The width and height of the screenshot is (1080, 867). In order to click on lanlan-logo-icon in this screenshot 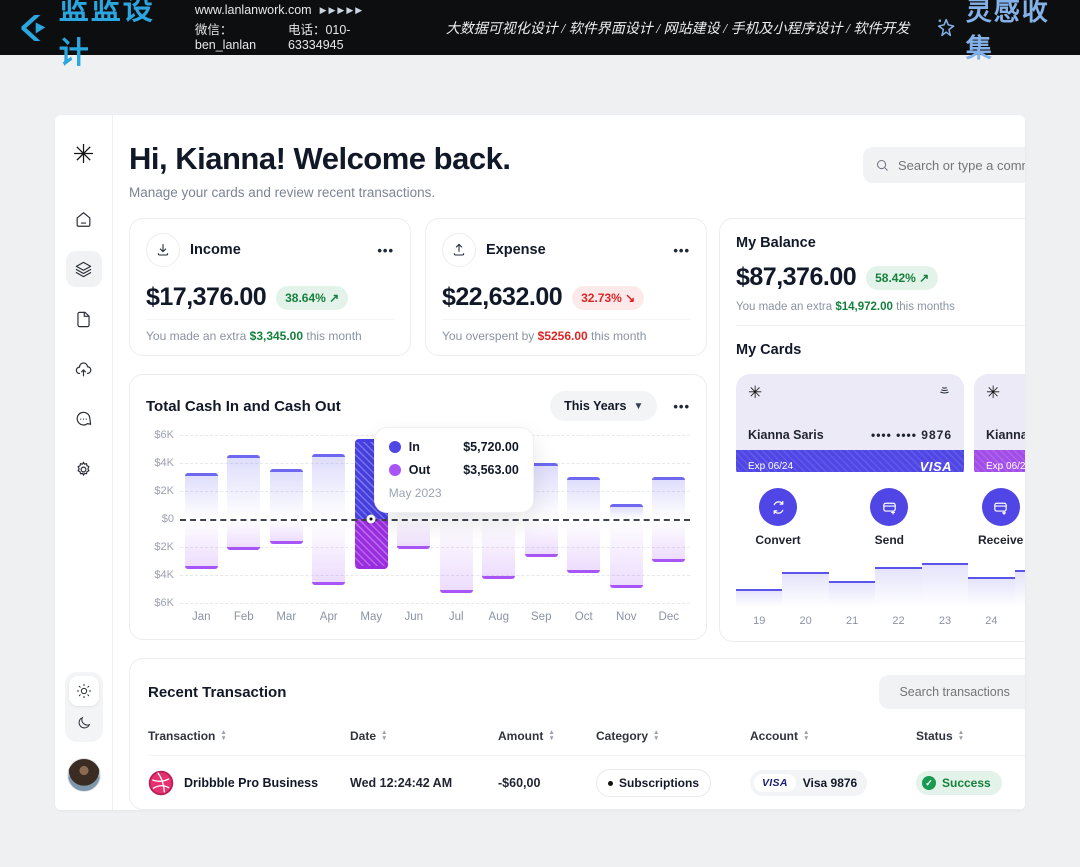, I will do `click(33, 27)`.